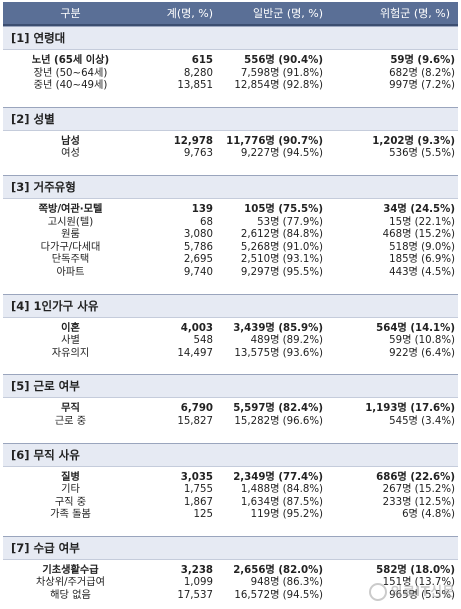  Describe the element at coordinates (286, 515) in the screenshot. I see `row-general: 119명 (95.2%)` at that location.